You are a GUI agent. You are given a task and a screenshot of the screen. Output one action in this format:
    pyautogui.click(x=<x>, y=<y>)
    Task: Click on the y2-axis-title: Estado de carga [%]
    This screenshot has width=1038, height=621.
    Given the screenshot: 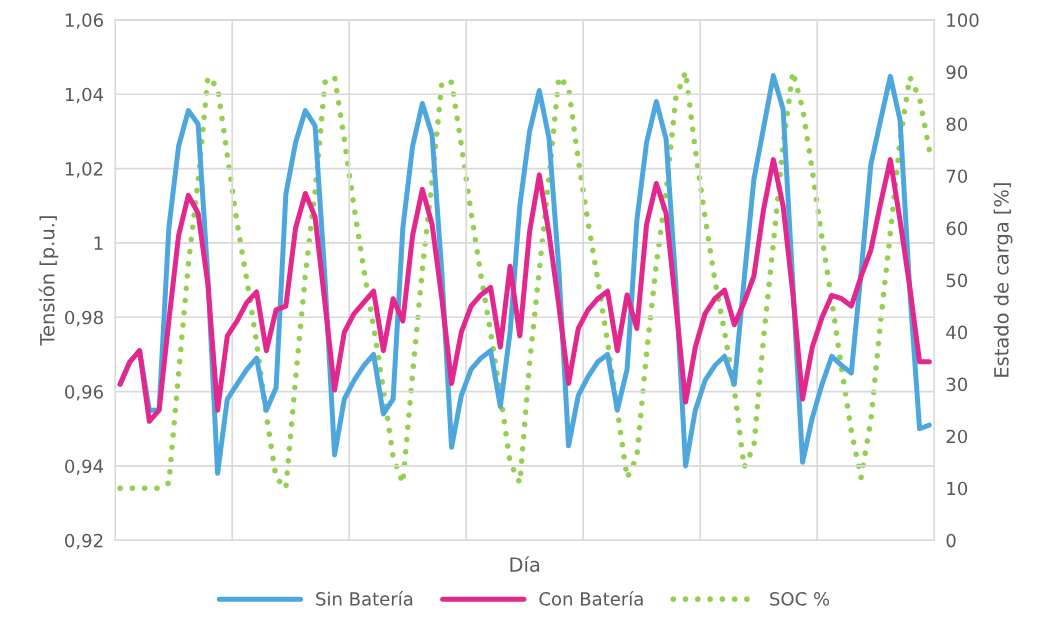 What is the action you would take?
    pyautogui.click(x=1003, y=280)
    